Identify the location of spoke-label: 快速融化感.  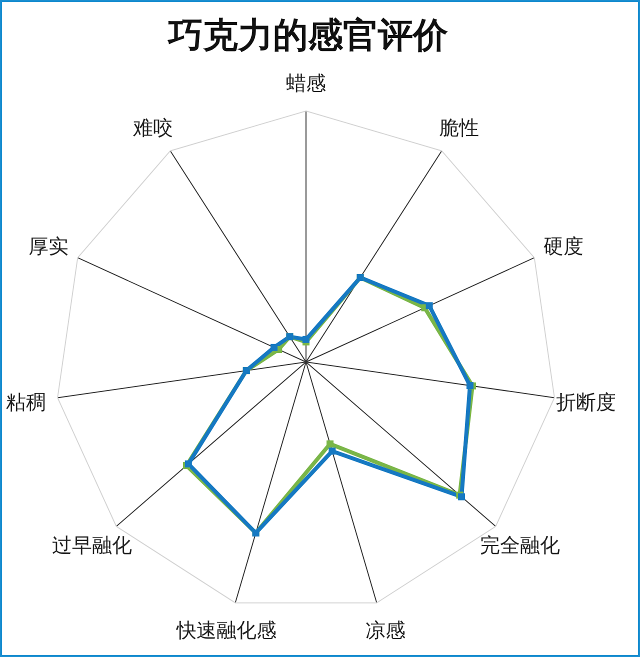
(225, 630).